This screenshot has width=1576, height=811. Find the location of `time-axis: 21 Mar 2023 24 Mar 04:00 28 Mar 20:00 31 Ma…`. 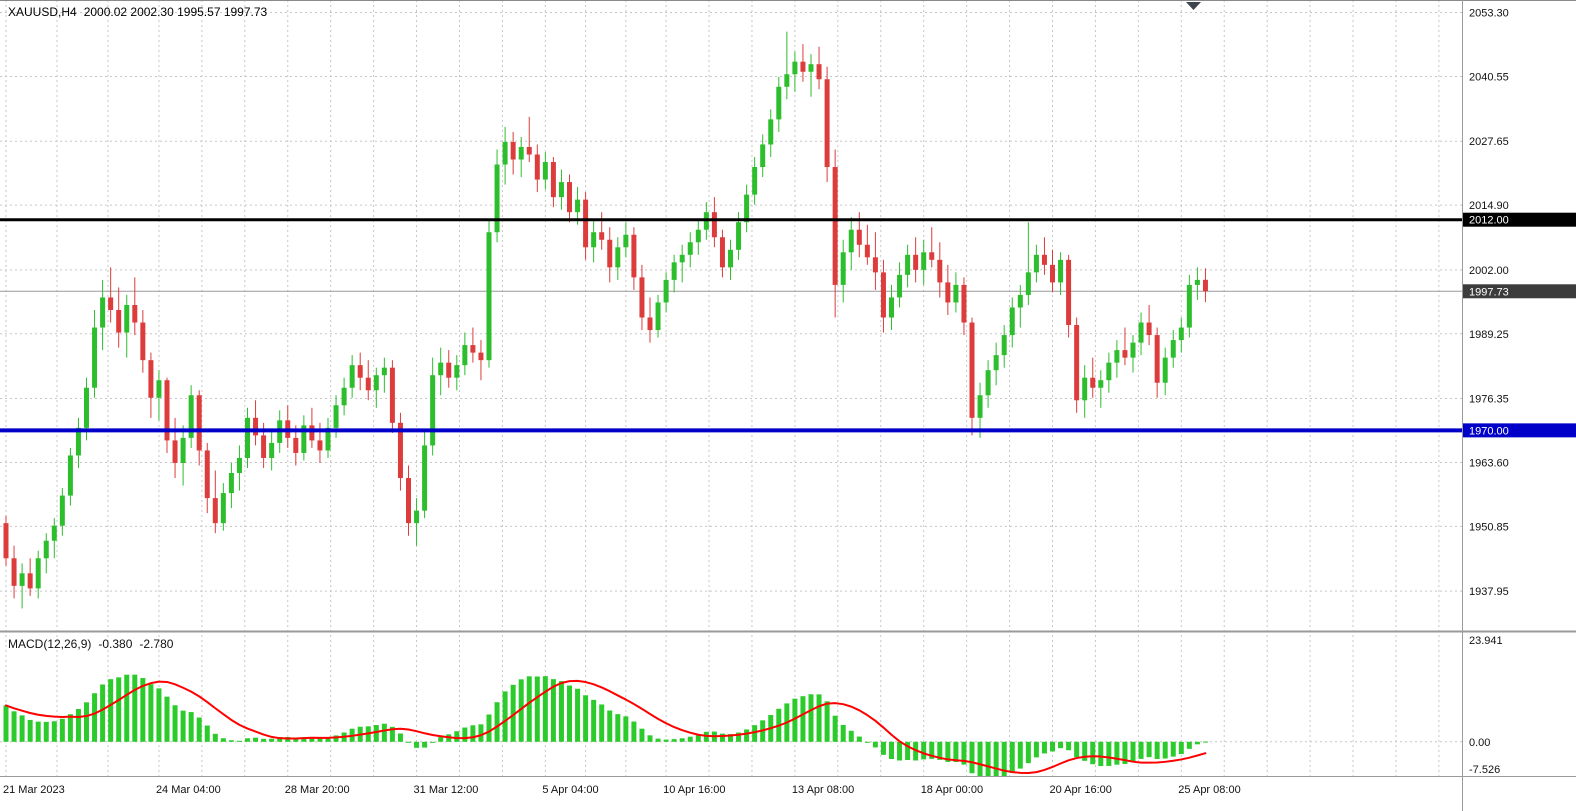

time-axis: 21 Mar 2023 24 Mar 04:00 28 Mar 20:00 31 Ma… is located at coordinates (622, 790).